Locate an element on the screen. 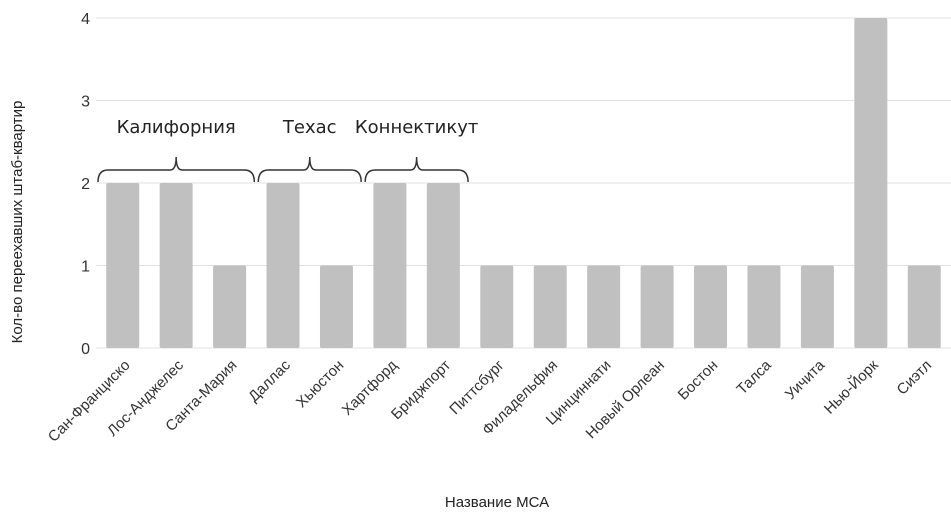 This screenshot has width=951, height=516. group-brackets: Калифорния Техас Коннектикут is located at coordinates (287, 150).